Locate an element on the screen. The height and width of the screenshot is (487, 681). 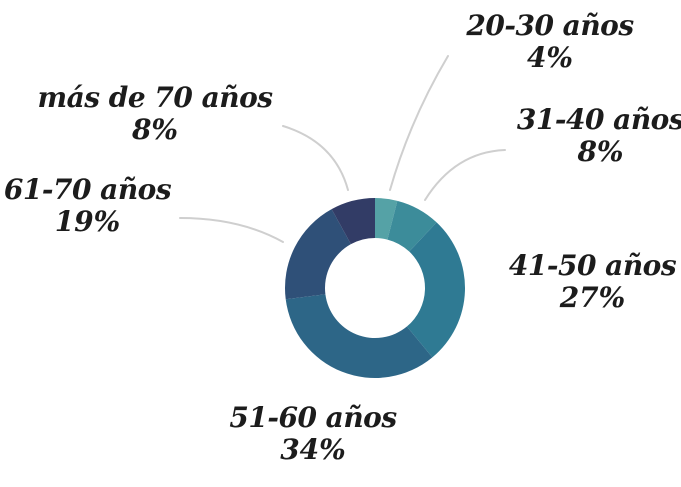
slice-percent-label: 19% is located at coordinates (87, 222).